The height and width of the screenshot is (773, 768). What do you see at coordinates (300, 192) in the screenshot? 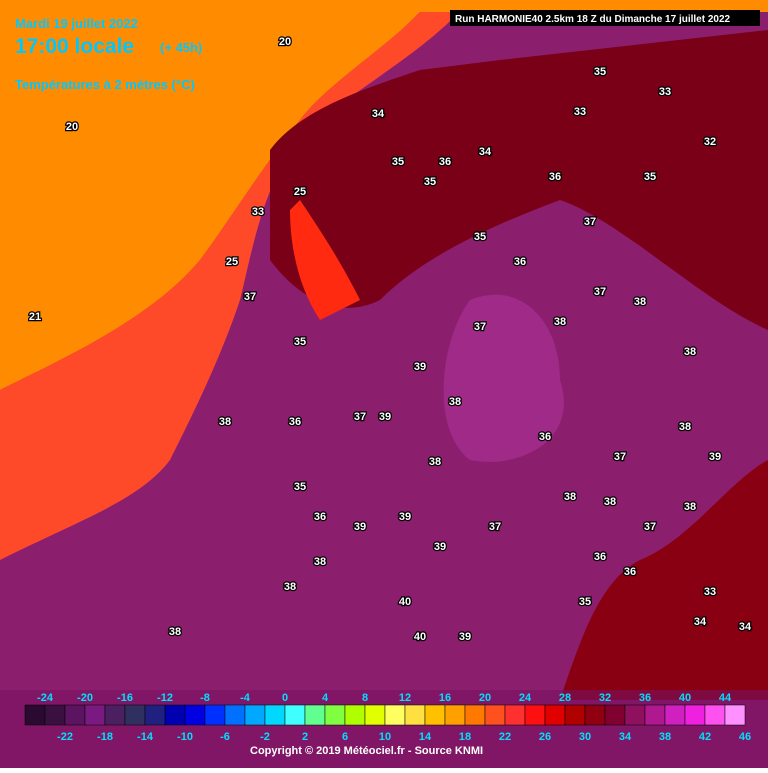
I see `temperature: 25` at bounding box center [300, 192].